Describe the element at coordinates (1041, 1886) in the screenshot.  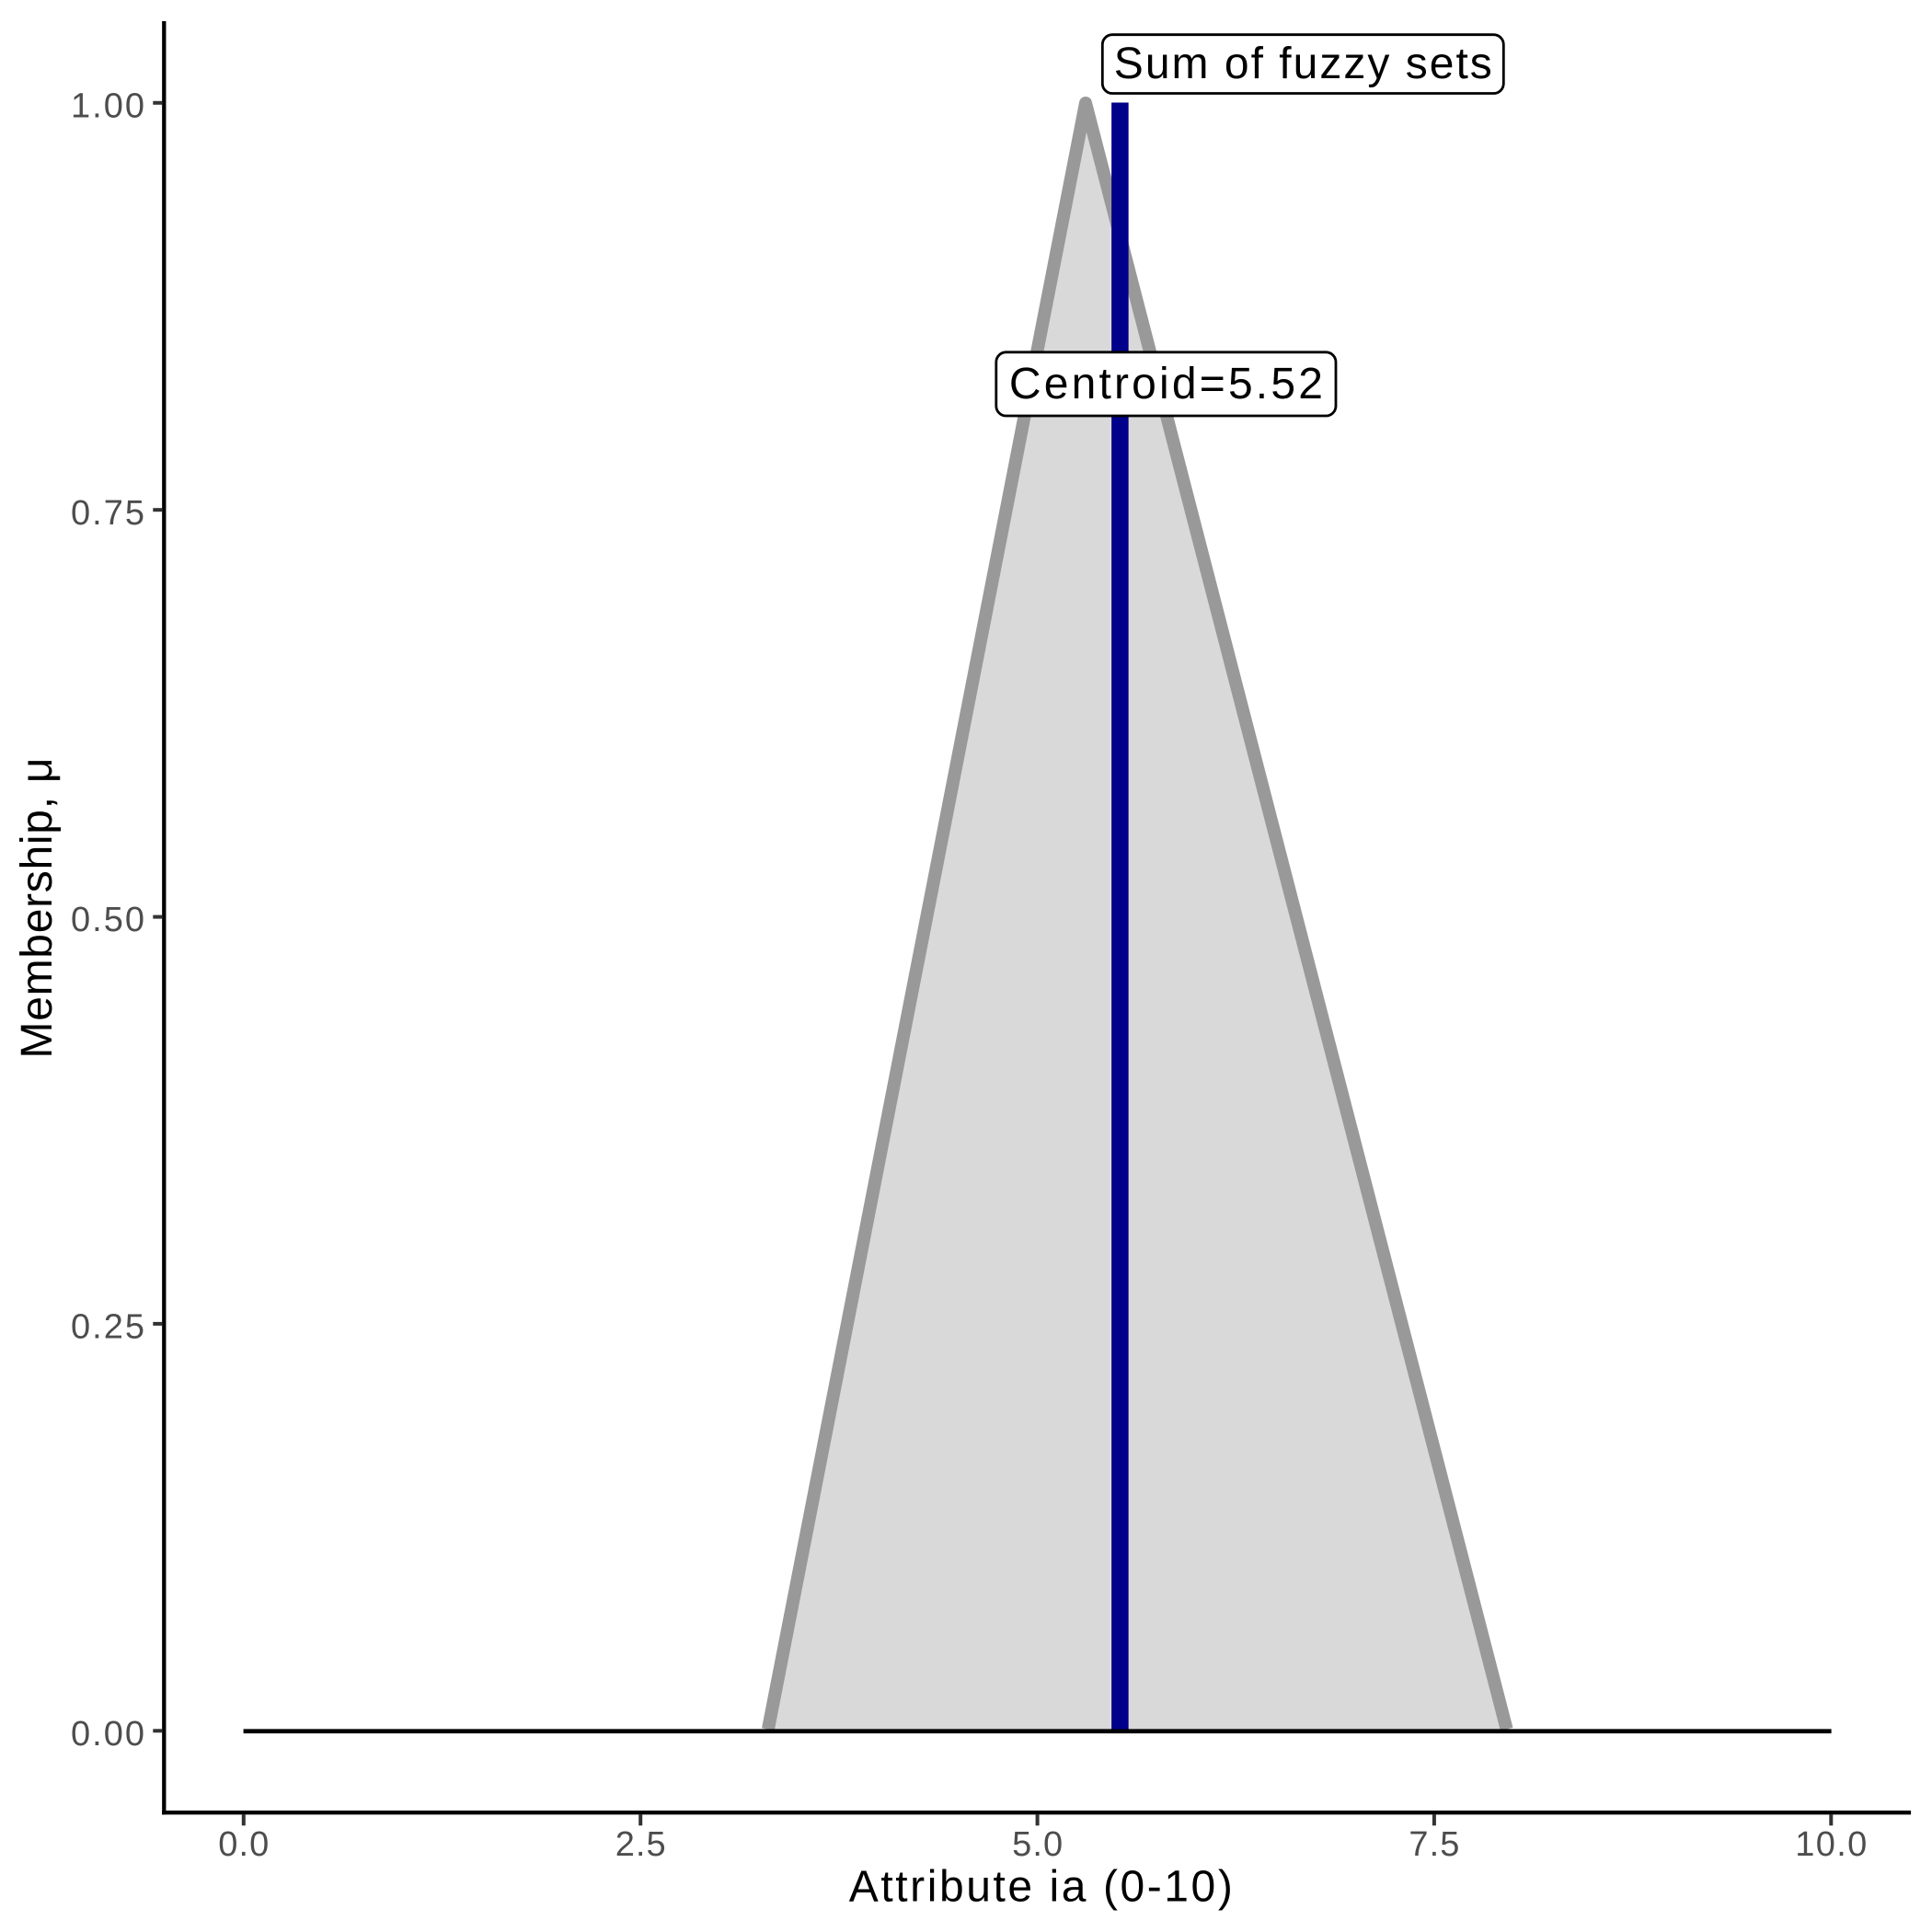
I see `svg-text: Attribute ia (0-10)` at that location.